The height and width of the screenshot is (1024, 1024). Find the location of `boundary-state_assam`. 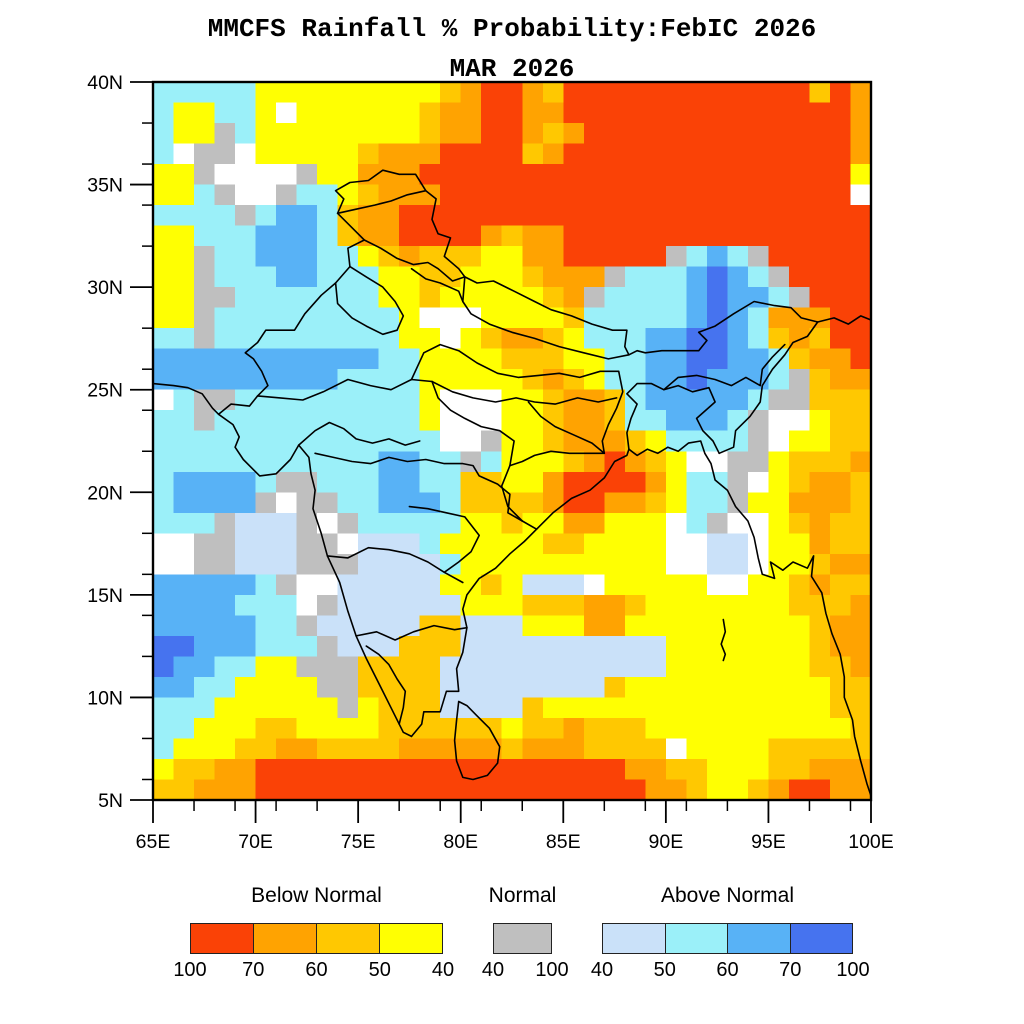

boundary-state_assam is located at coordinates (724, 367).